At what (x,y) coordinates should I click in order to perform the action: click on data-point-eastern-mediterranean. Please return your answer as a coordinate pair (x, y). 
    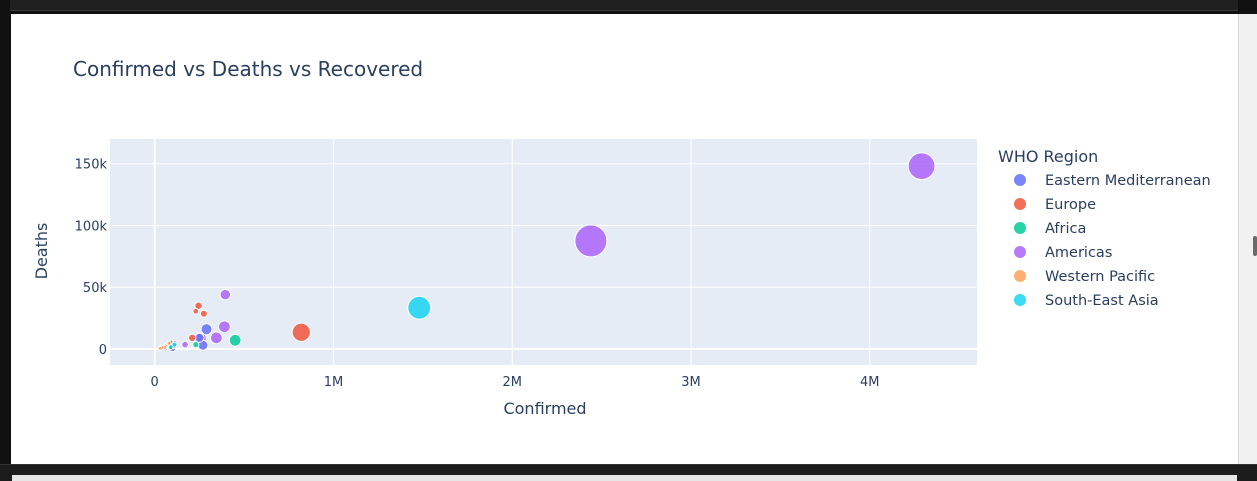
    Looking at the image, I should click on (206, 329).